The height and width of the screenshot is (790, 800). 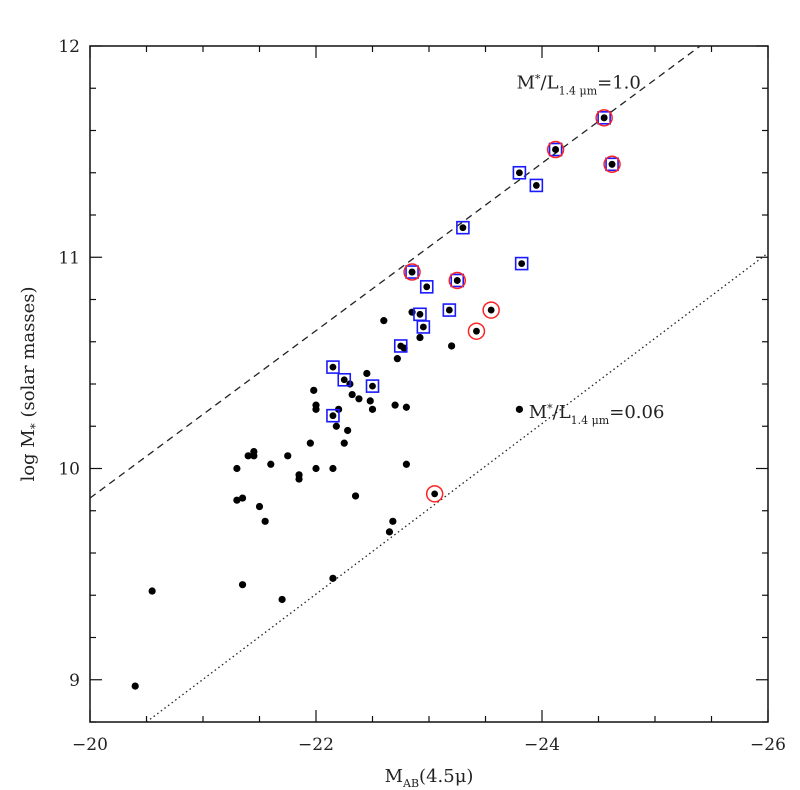 I want to click on y-tick-label: 11, so click(x=69, y=258).